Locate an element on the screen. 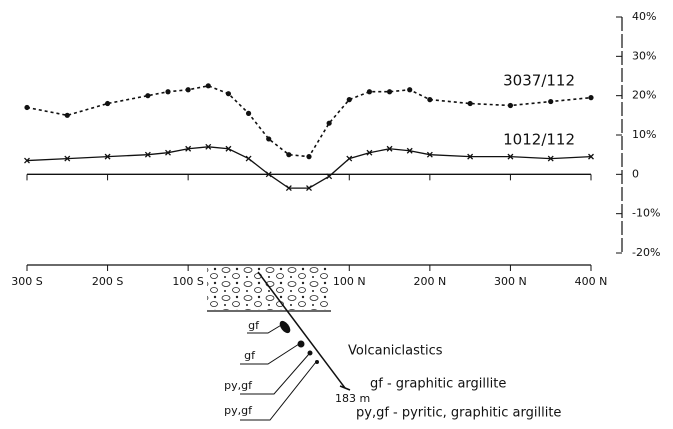 The width and height of the screenshot is (673, 429). drill-end is located at coordinates (345, 388).